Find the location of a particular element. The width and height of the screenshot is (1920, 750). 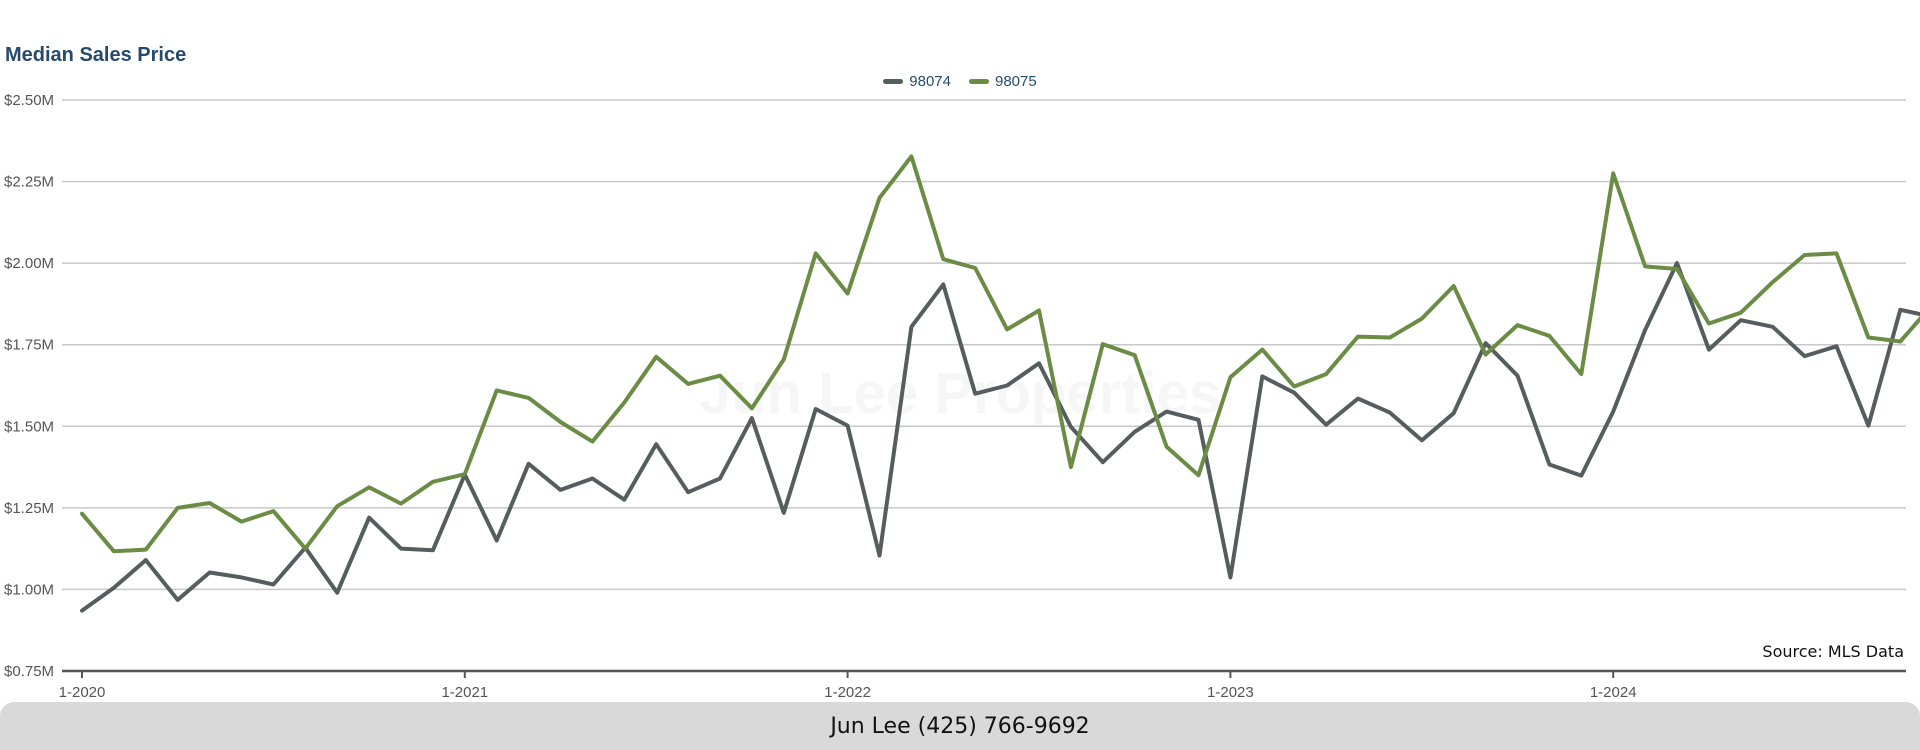

y-tick-label: $1.50M is located at coordinates (29, 426).